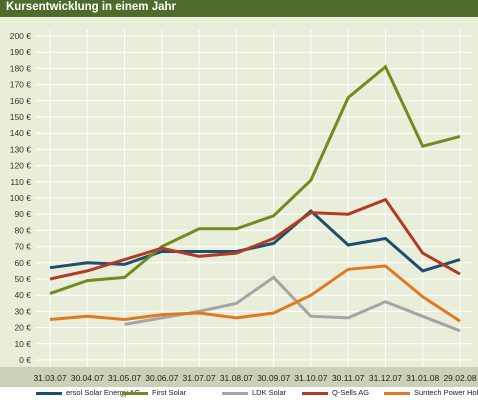  I want to click on y-tick-label: 10 €, so click(22, 344).